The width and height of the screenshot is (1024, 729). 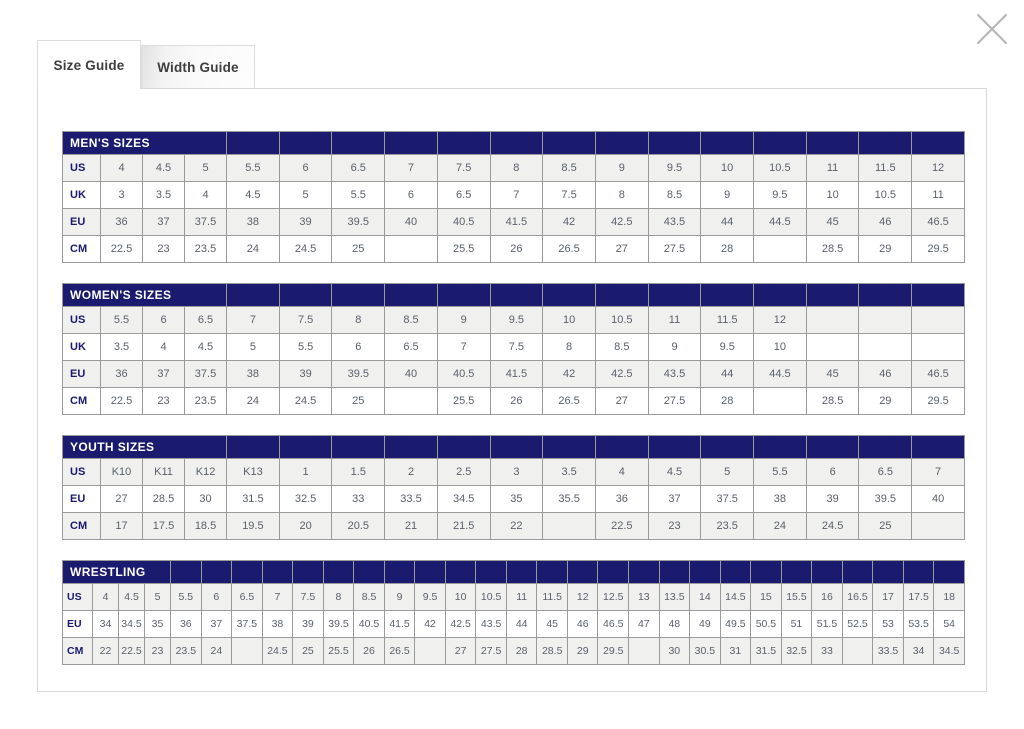 I want to click on size-cell: 24.5, so click(x=305, y=249).